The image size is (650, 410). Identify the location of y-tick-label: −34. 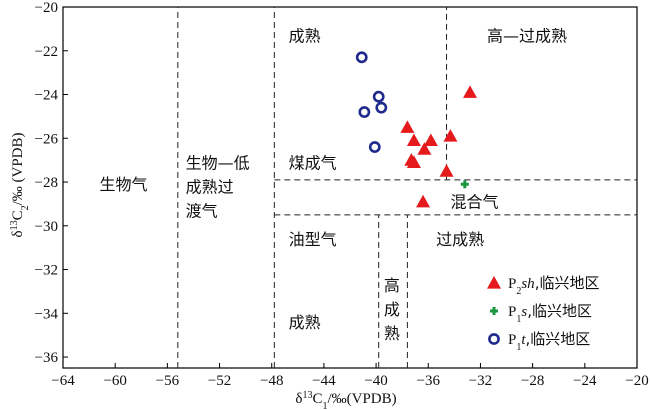
(47, 314).